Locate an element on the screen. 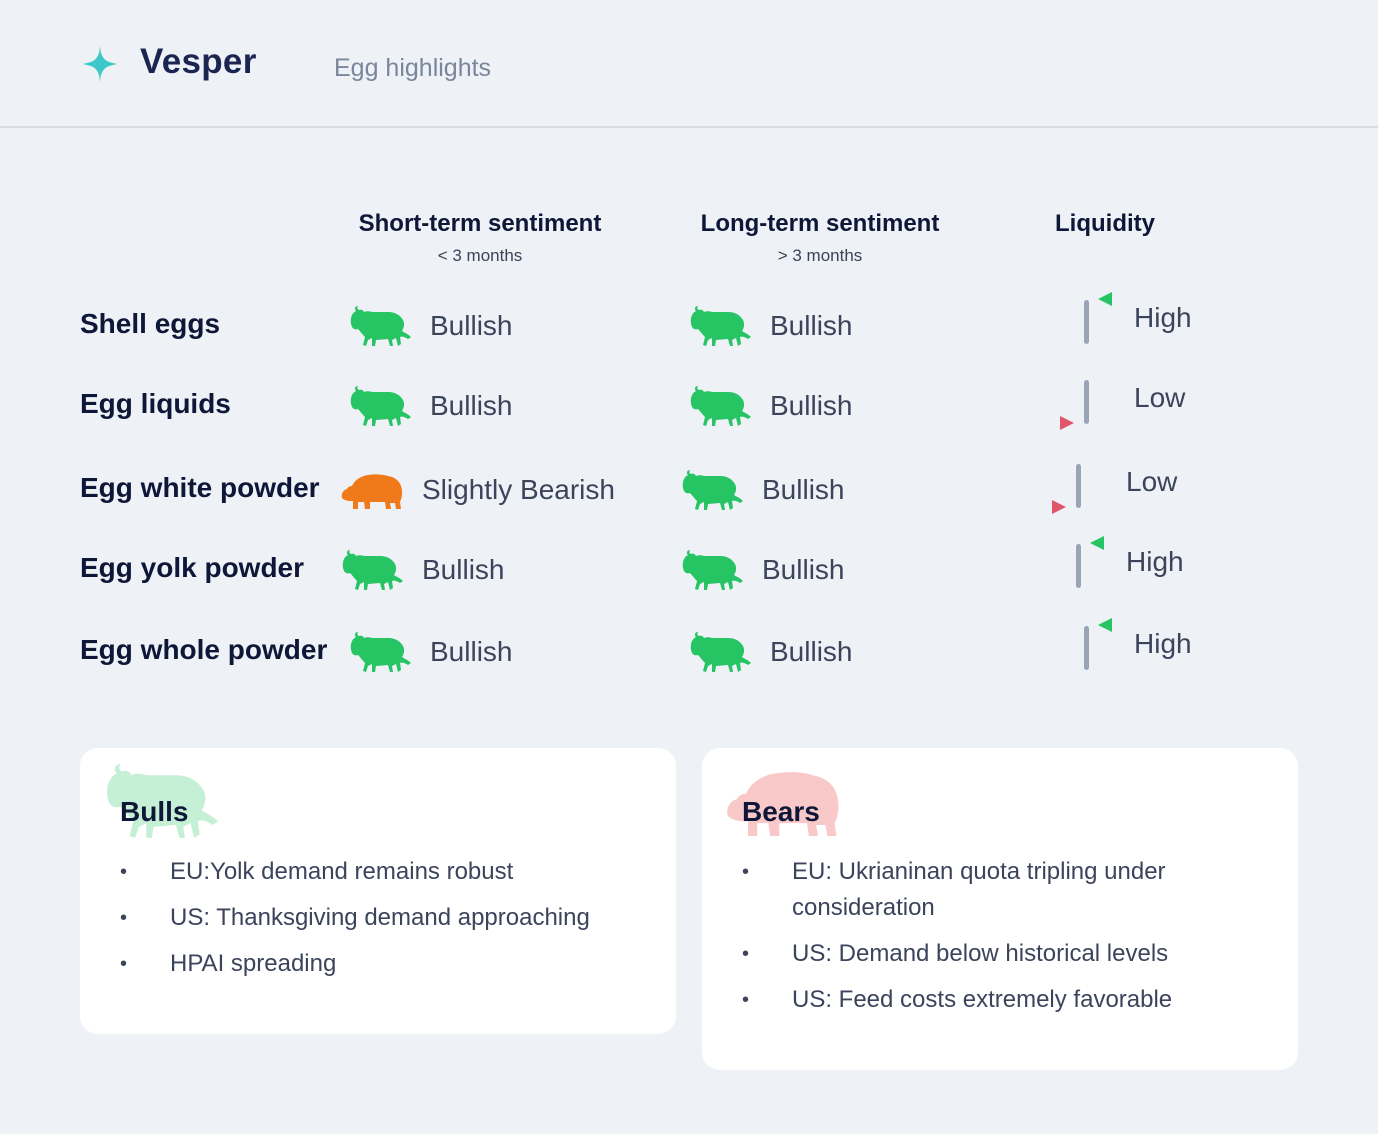 Image resolution: width=1378 pixels, height=1134 pixels. liquidity-title: Liquidity is located at coordinates (1105, 223).